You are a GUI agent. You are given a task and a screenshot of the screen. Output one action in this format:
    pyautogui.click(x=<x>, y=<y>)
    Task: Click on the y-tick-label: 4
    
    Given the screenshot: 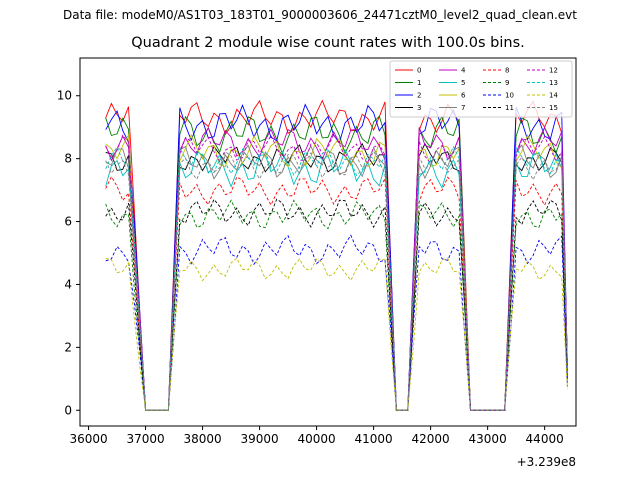 What is the action you would take?
    pyautogui.click(x=68, y=284)
    